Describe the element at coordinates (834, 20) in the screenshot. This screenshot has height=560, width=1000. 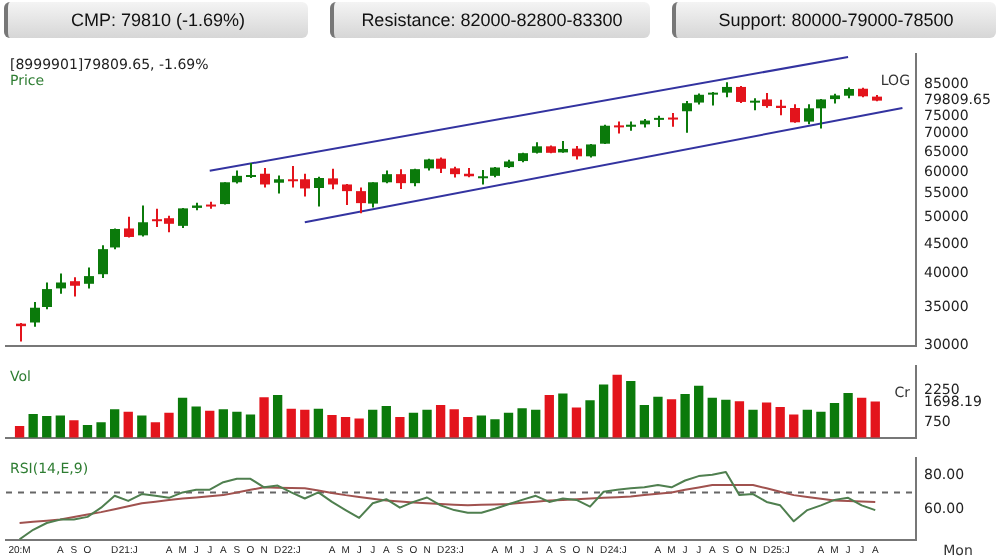
I see `text: Support: 80000-79000-78500` at that location.